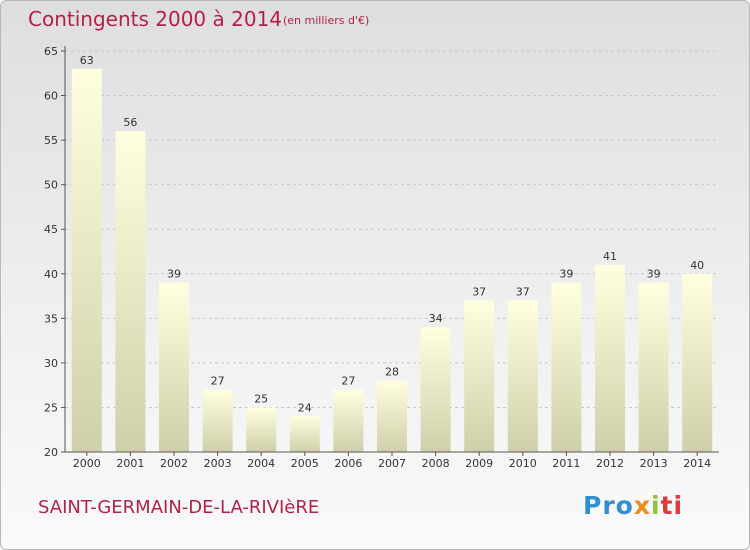 This screenshot has height=550, width=750. What do you see at coordinates (155, 19) in the screenshot?
I see `chart-title: Contingents 2000 à 2014` at bounding box center [155, 19].